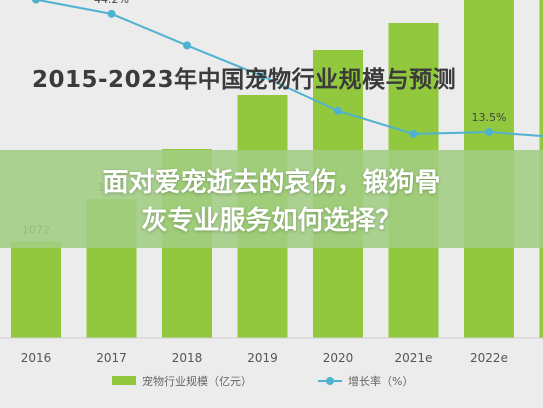 The height and width of the screenshot is (408, 543). I want to click on x-tick-2020: 2020, so click(338, 358).